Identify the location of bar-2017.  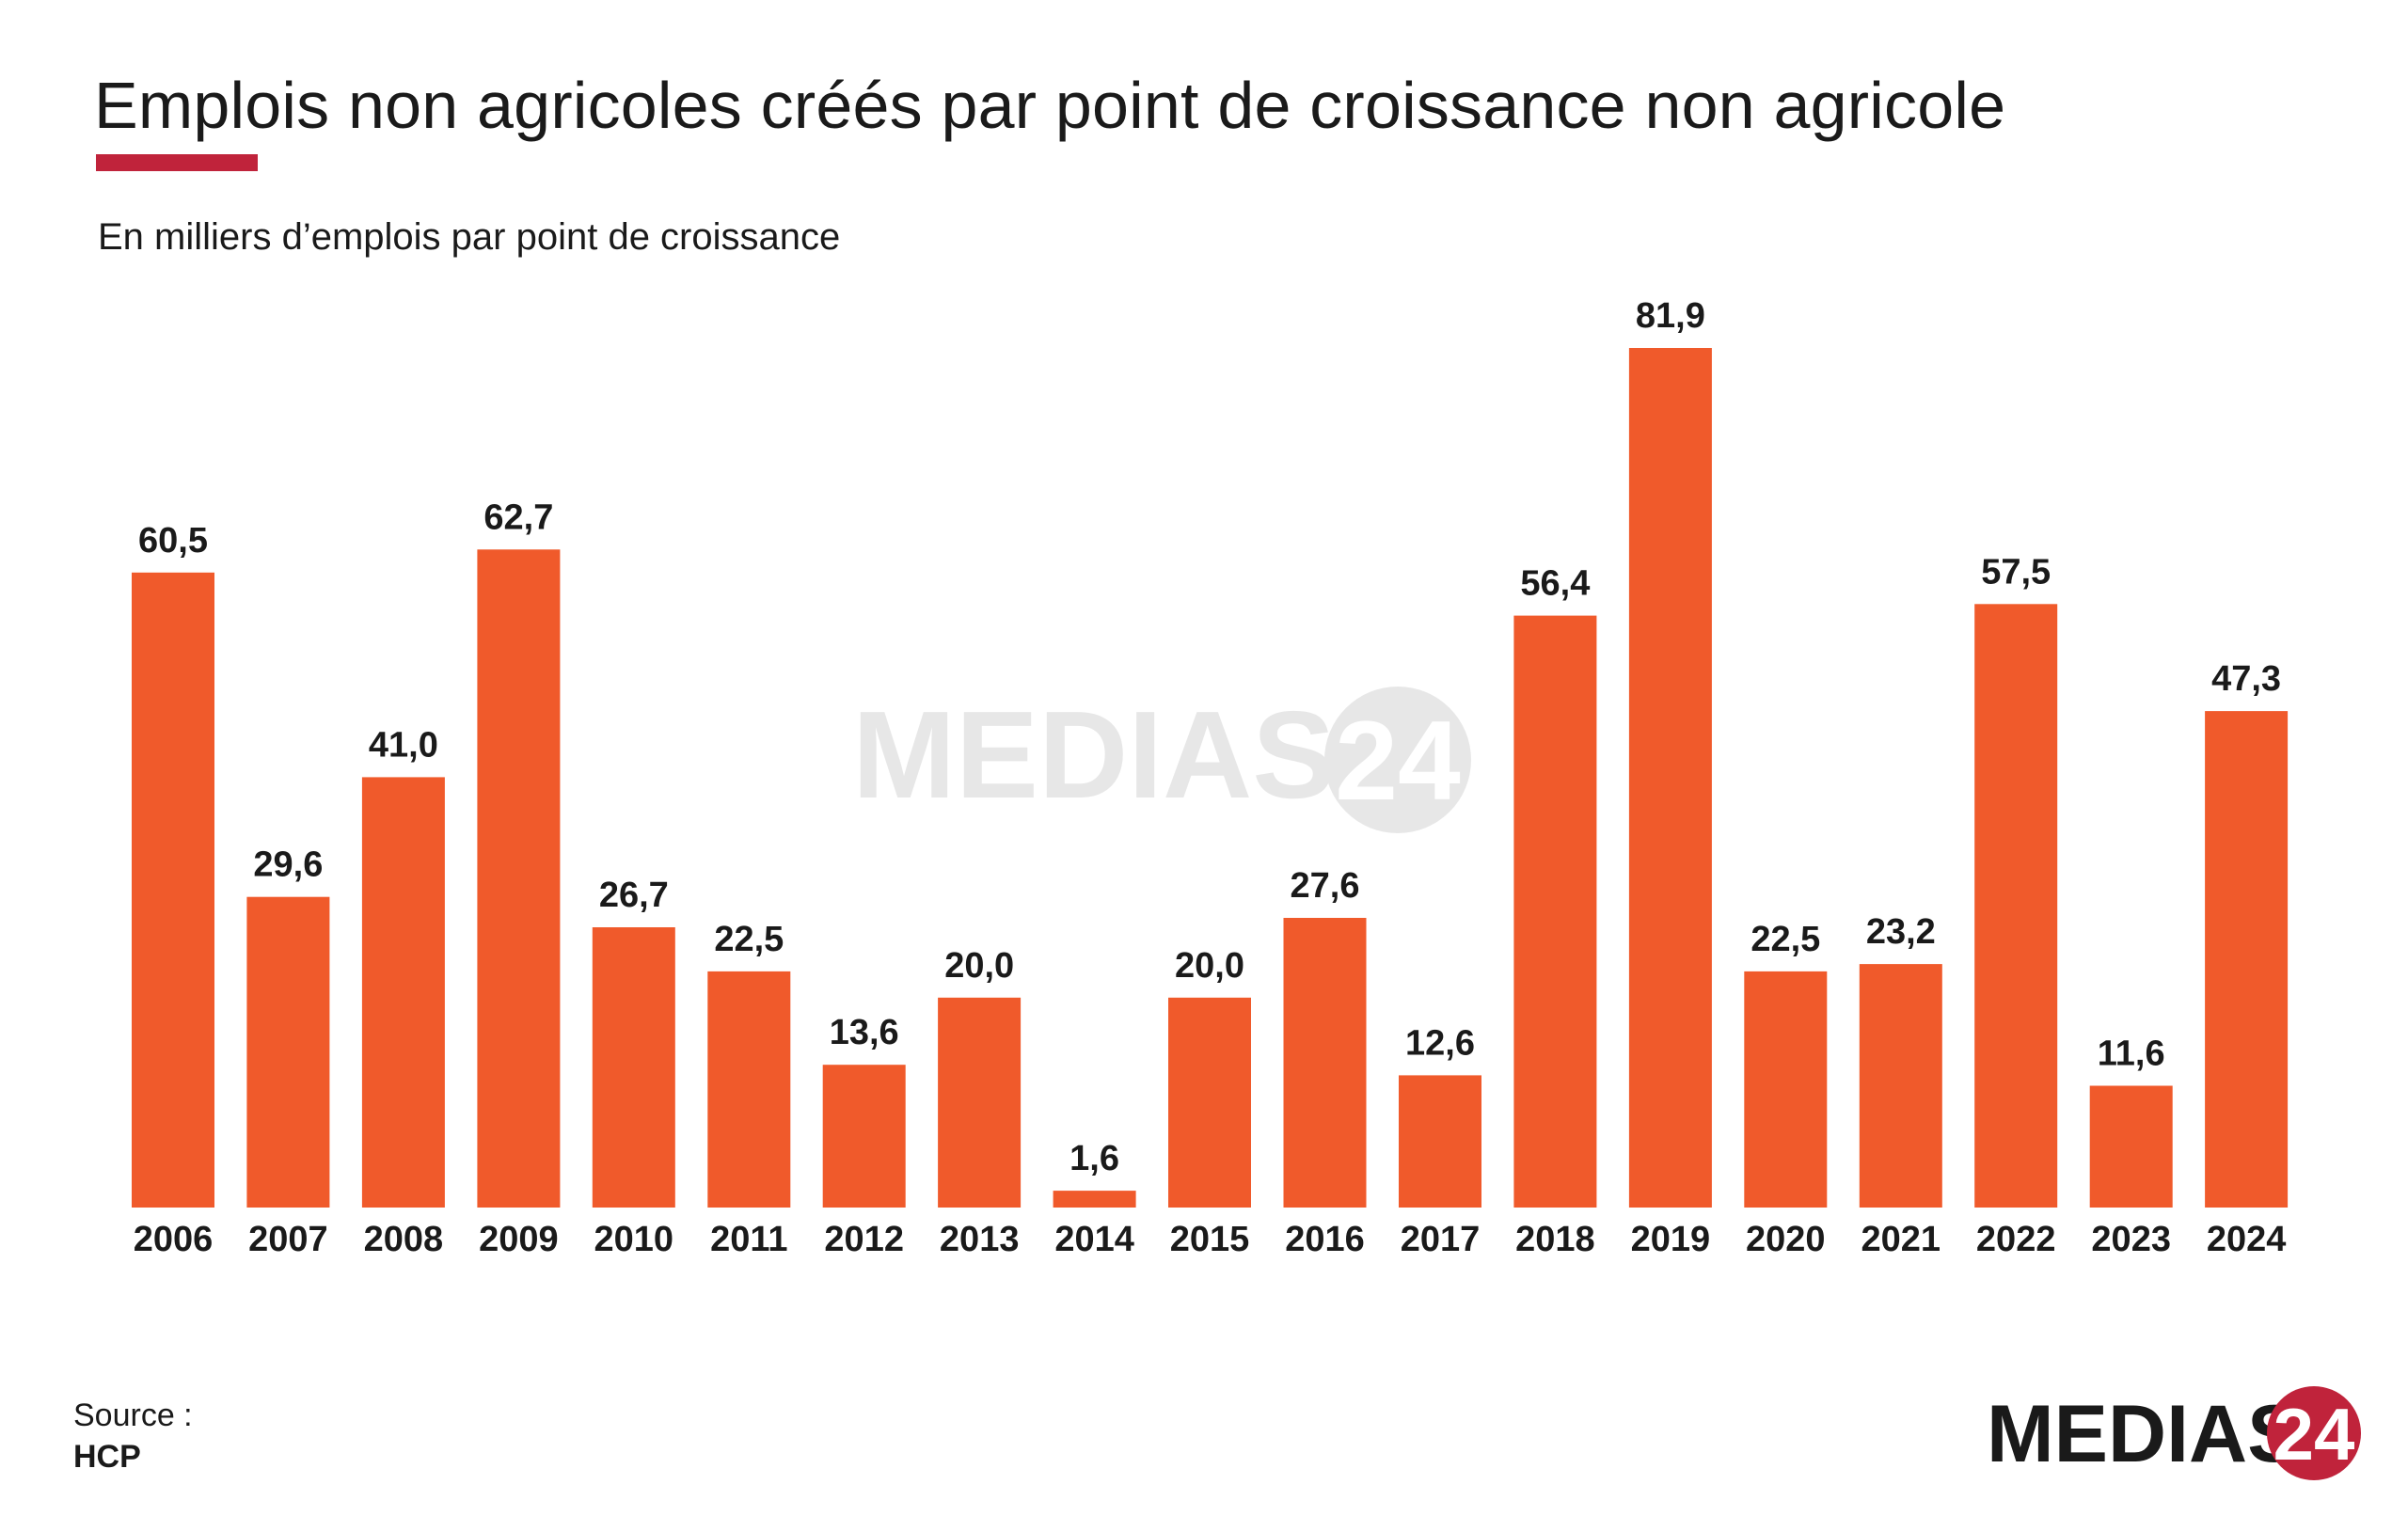
(1440, 1141).